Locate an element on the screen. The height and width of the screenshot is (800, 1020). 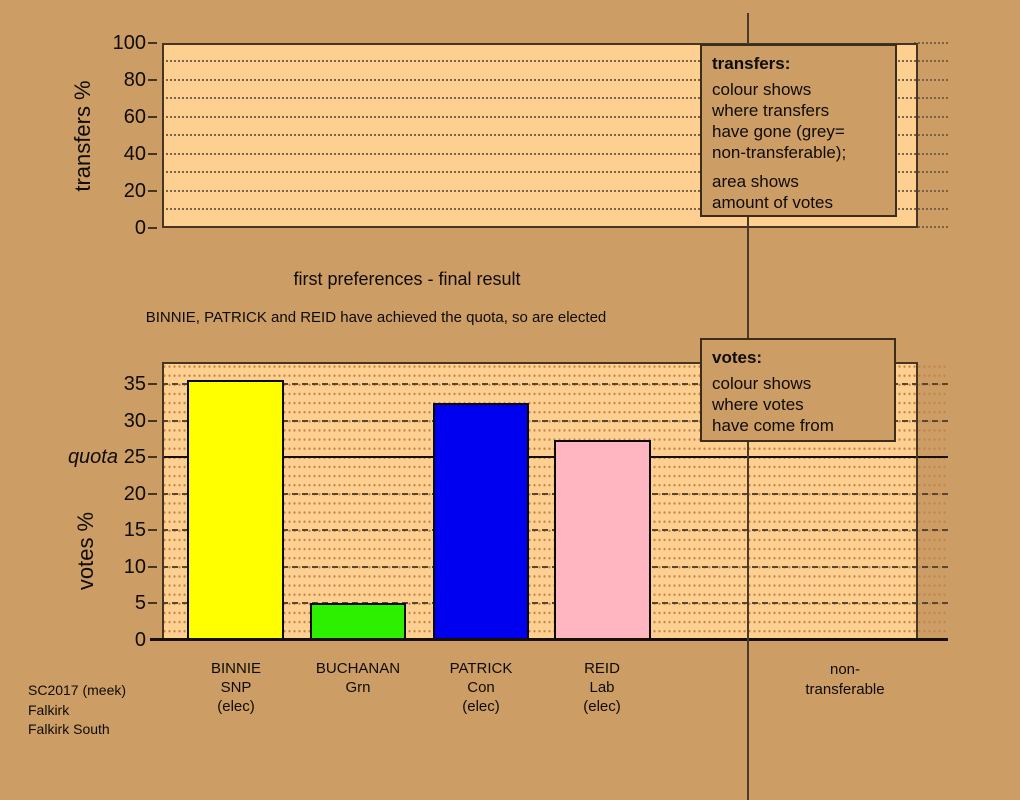
y-tick-label: 15 is located at coordinates (134, 530).